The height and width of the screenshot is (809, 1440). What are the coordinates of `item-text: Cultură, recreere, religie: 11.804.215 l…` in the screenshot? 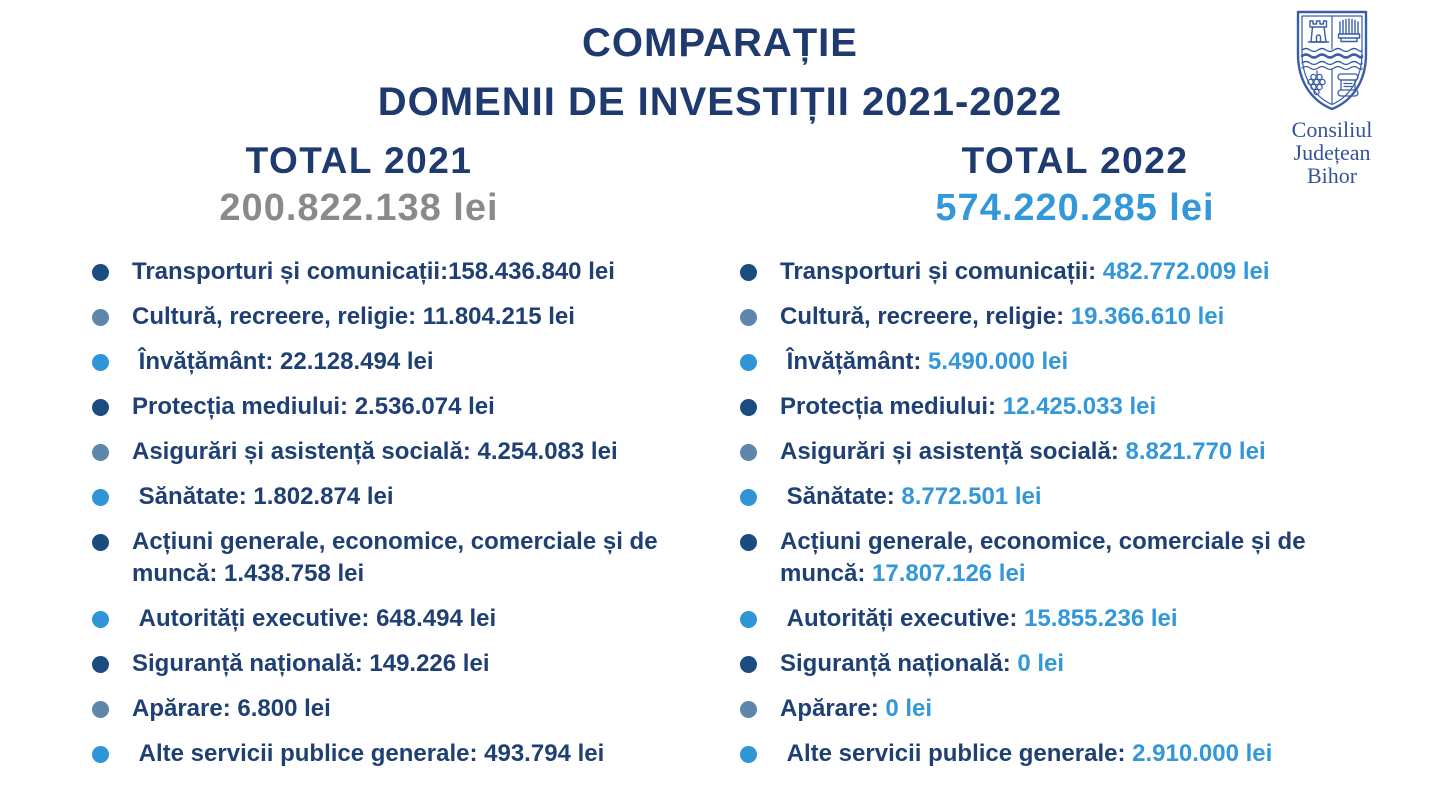 It's located at (423, 317).